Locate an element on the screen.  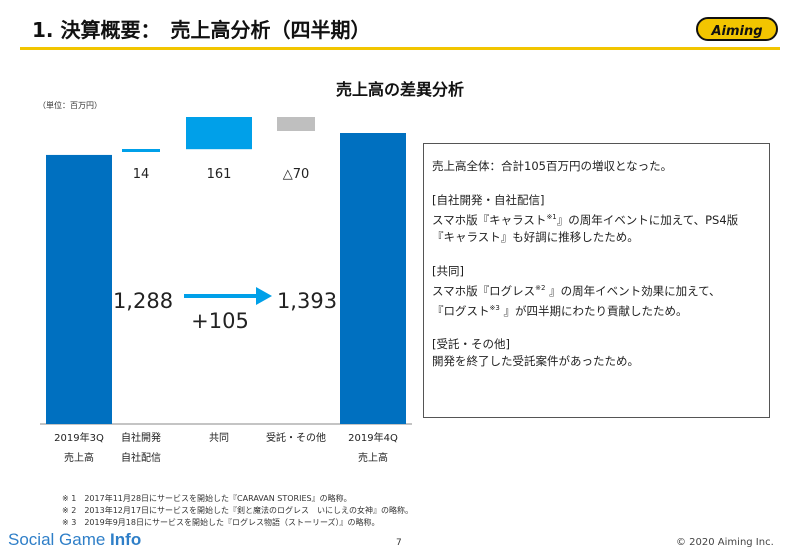
summary-text: 売上高全体：合計105百万円の増収となった。 is located at coordinates (552, 166).